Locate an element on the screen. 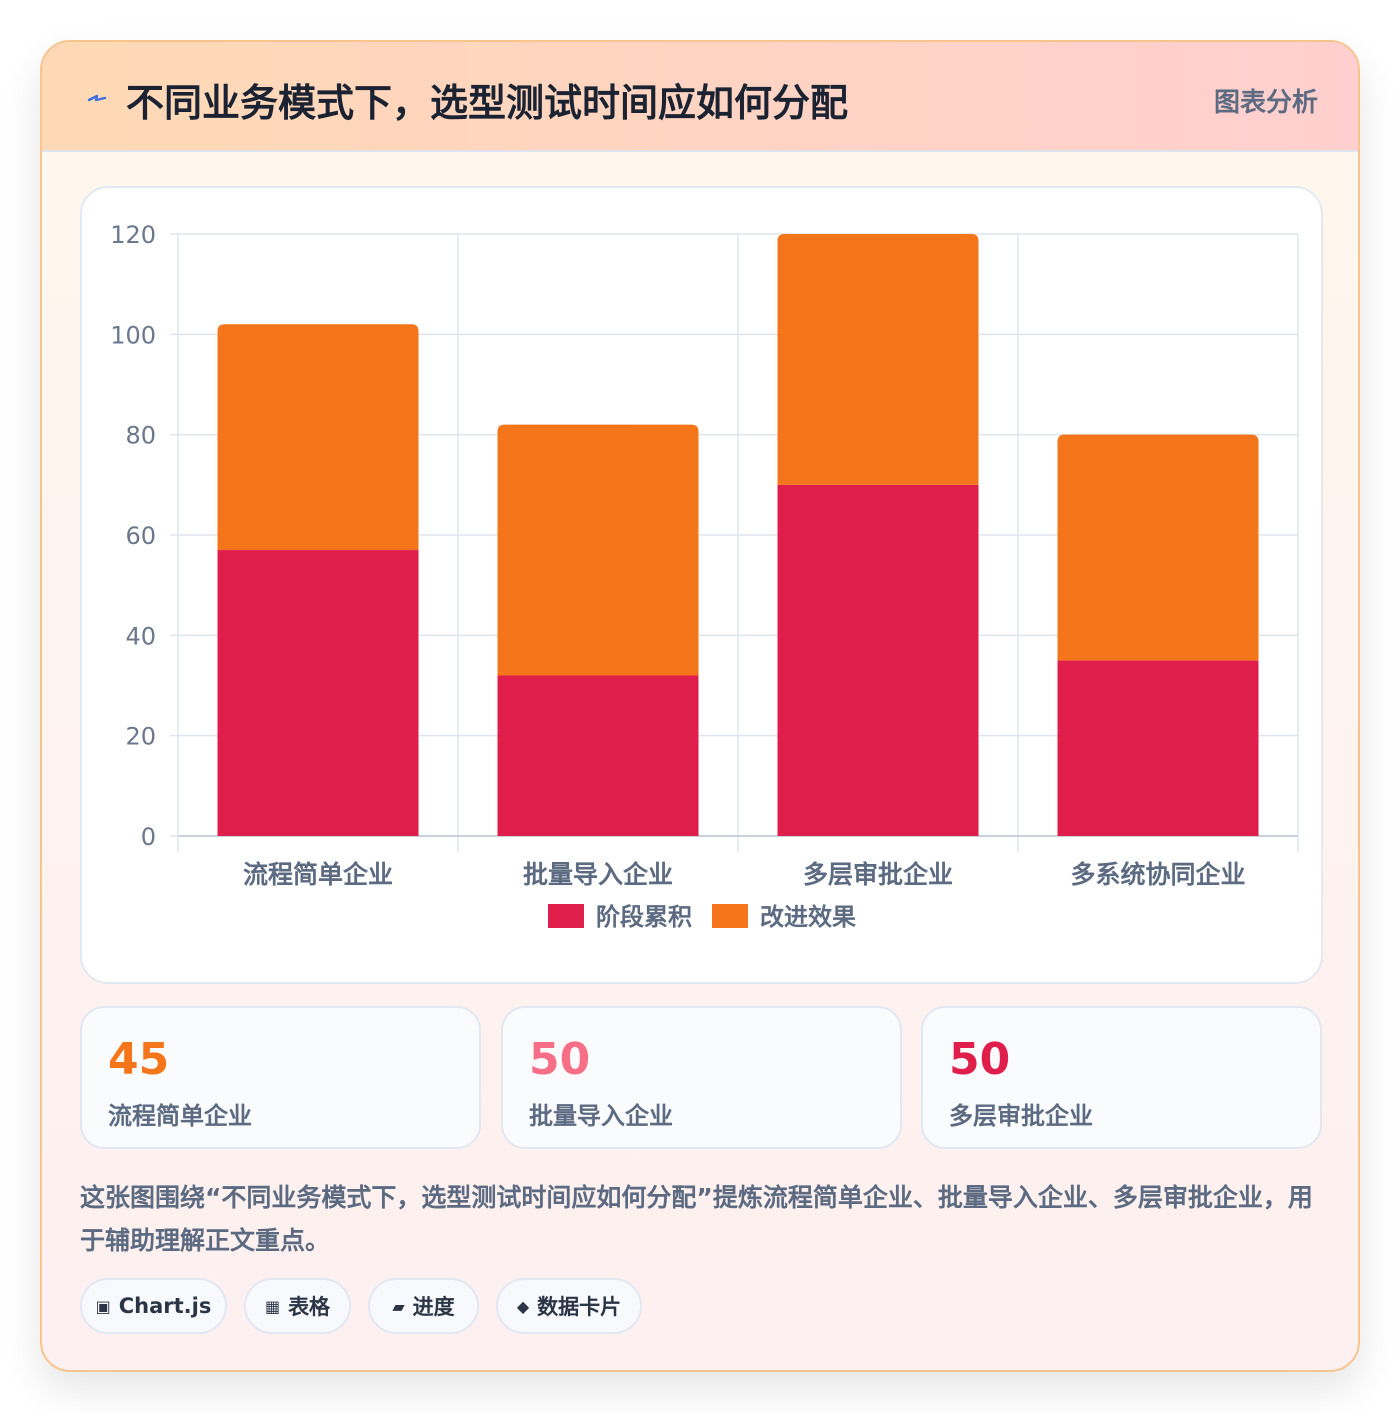  chart-icon: ▣ is located at coordinates (103, 1306).